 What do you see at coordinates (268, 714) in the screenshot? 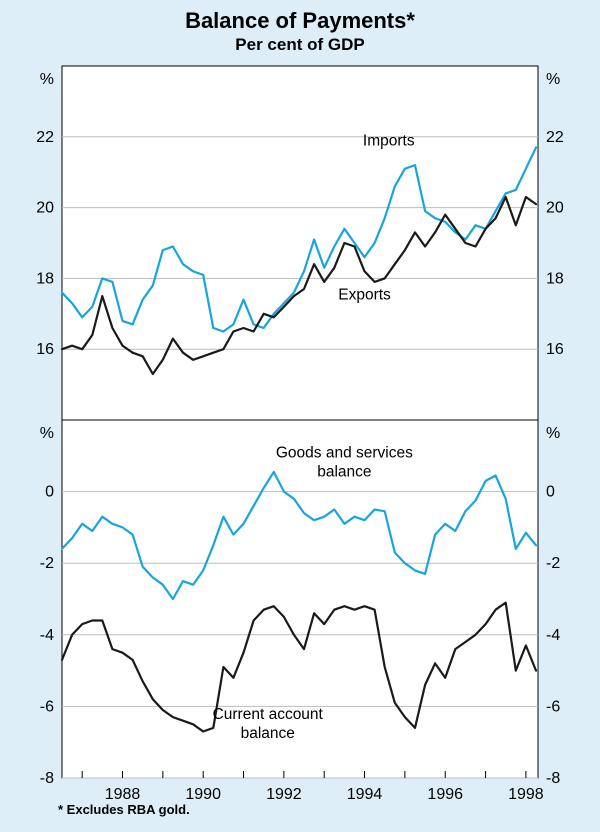
I see `svg-text: Current account` at bounding box center [268, 714].